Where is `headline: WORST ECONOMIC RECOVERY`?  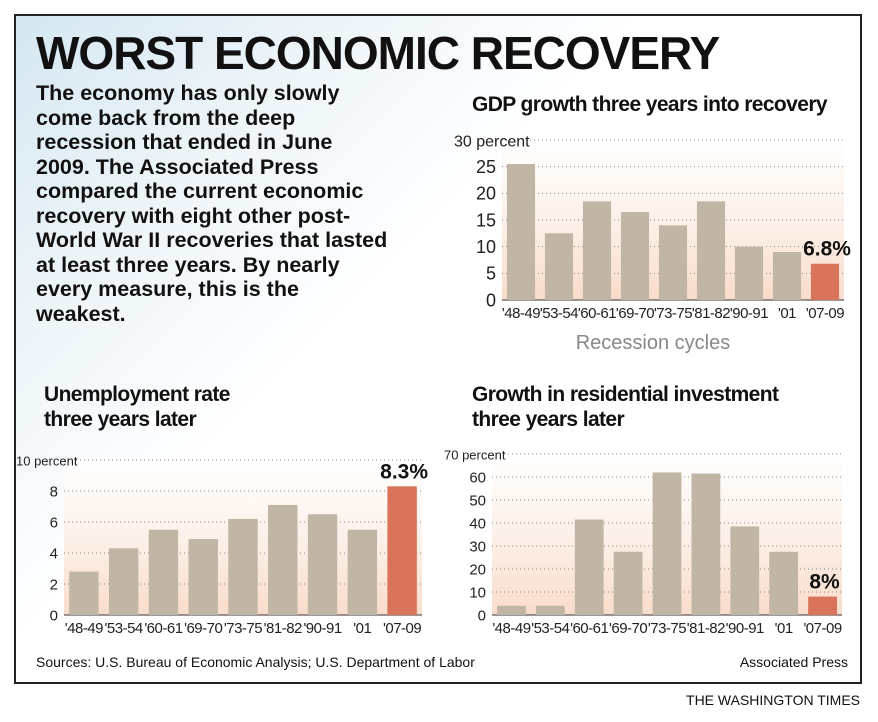
headline: WORST ECONOMIC RECOVERY is located at coordinates (378, 53).